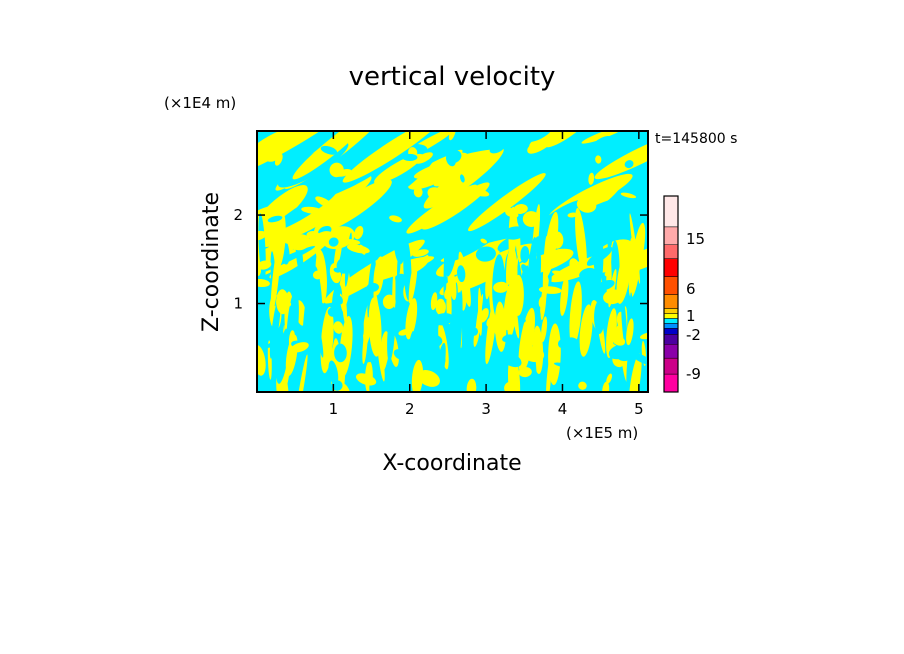  I want to click on colorbar-frame, so click(671, 294).